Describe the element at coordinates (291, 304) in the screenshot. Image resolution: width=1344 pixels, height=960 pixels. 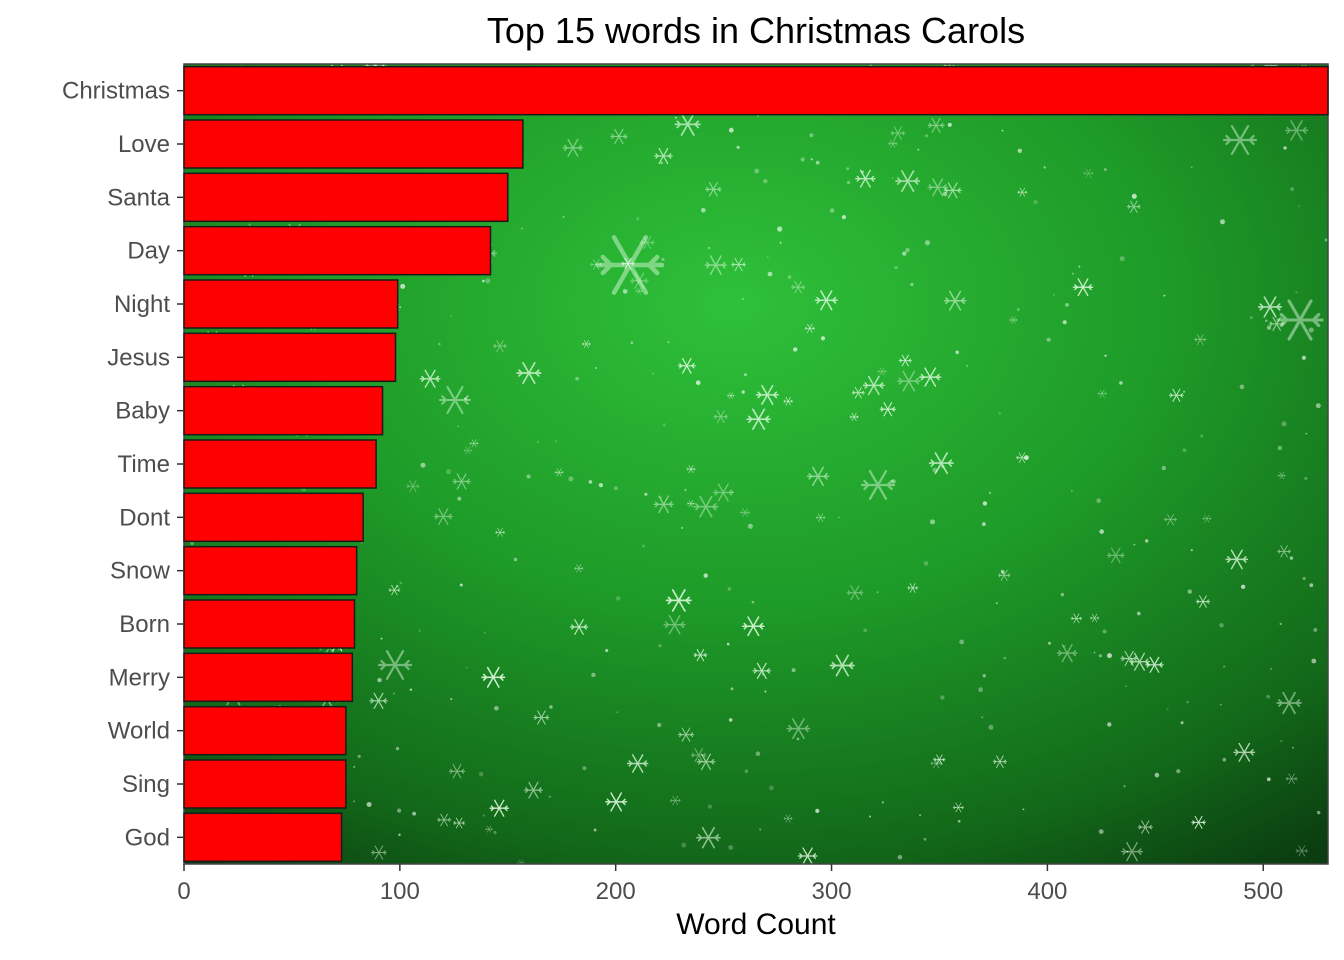
I see `bar-night` at that location.